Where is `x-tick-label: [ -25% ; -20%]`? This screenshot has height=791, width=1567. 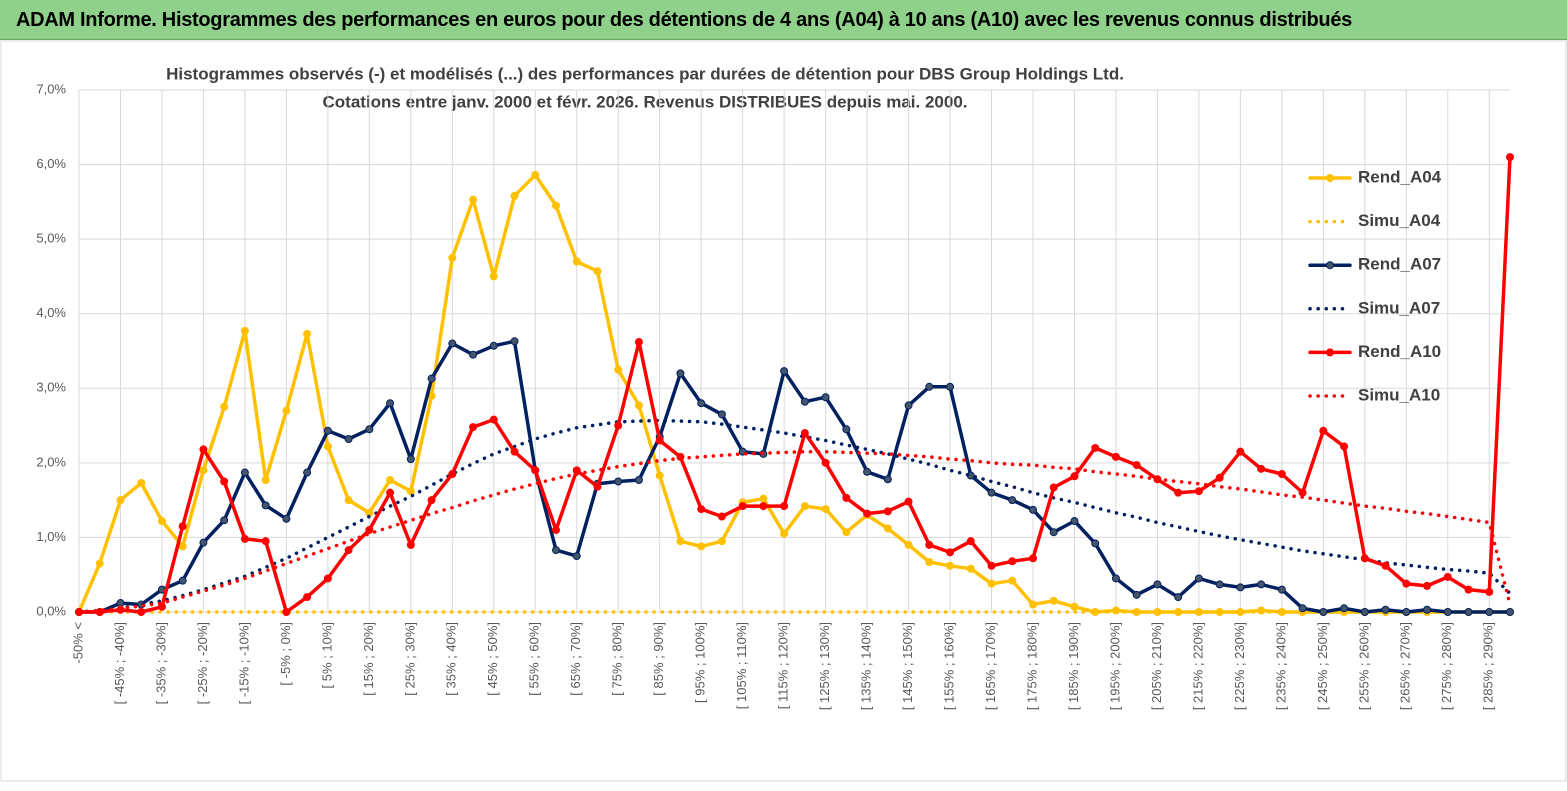 x-tick-label: [ -25% ; -20%] is located at coordinates (202, 663).